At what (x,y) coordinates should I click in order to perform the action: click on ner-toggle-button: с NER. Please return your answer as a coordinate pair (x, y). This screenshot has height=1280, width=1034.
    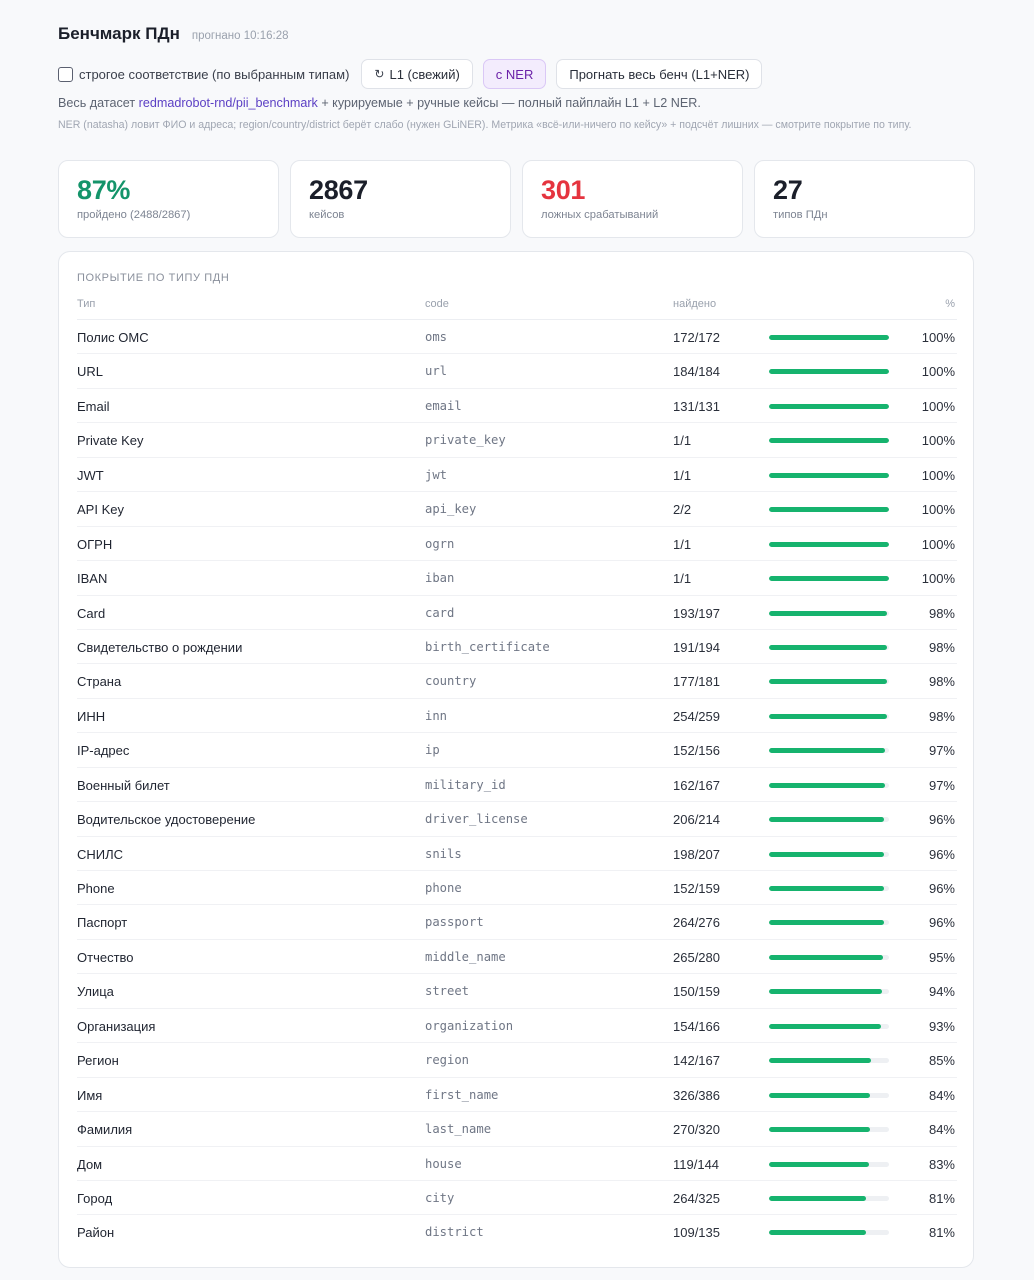
    Looking at the image, I should click on (514, 74).